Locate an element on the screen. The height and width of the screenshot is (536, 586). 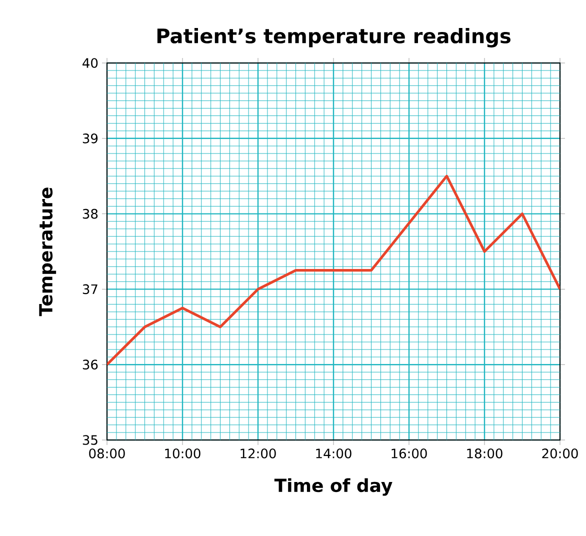
y-tick-label: 39 is located at coordinates (90, 138).